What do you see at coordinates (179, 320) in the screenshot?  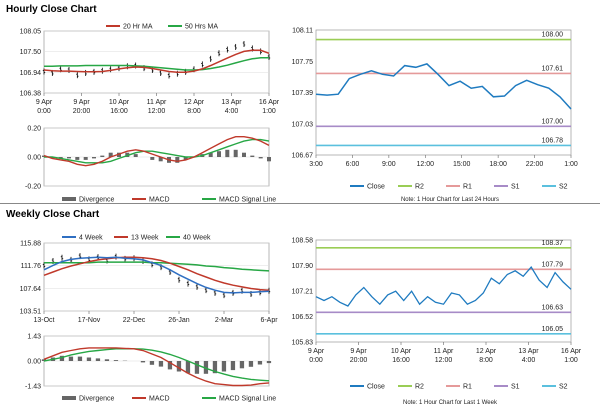 I see `weekly-price-xtick-label: 26-Jan` at bounding box center [179, 320].